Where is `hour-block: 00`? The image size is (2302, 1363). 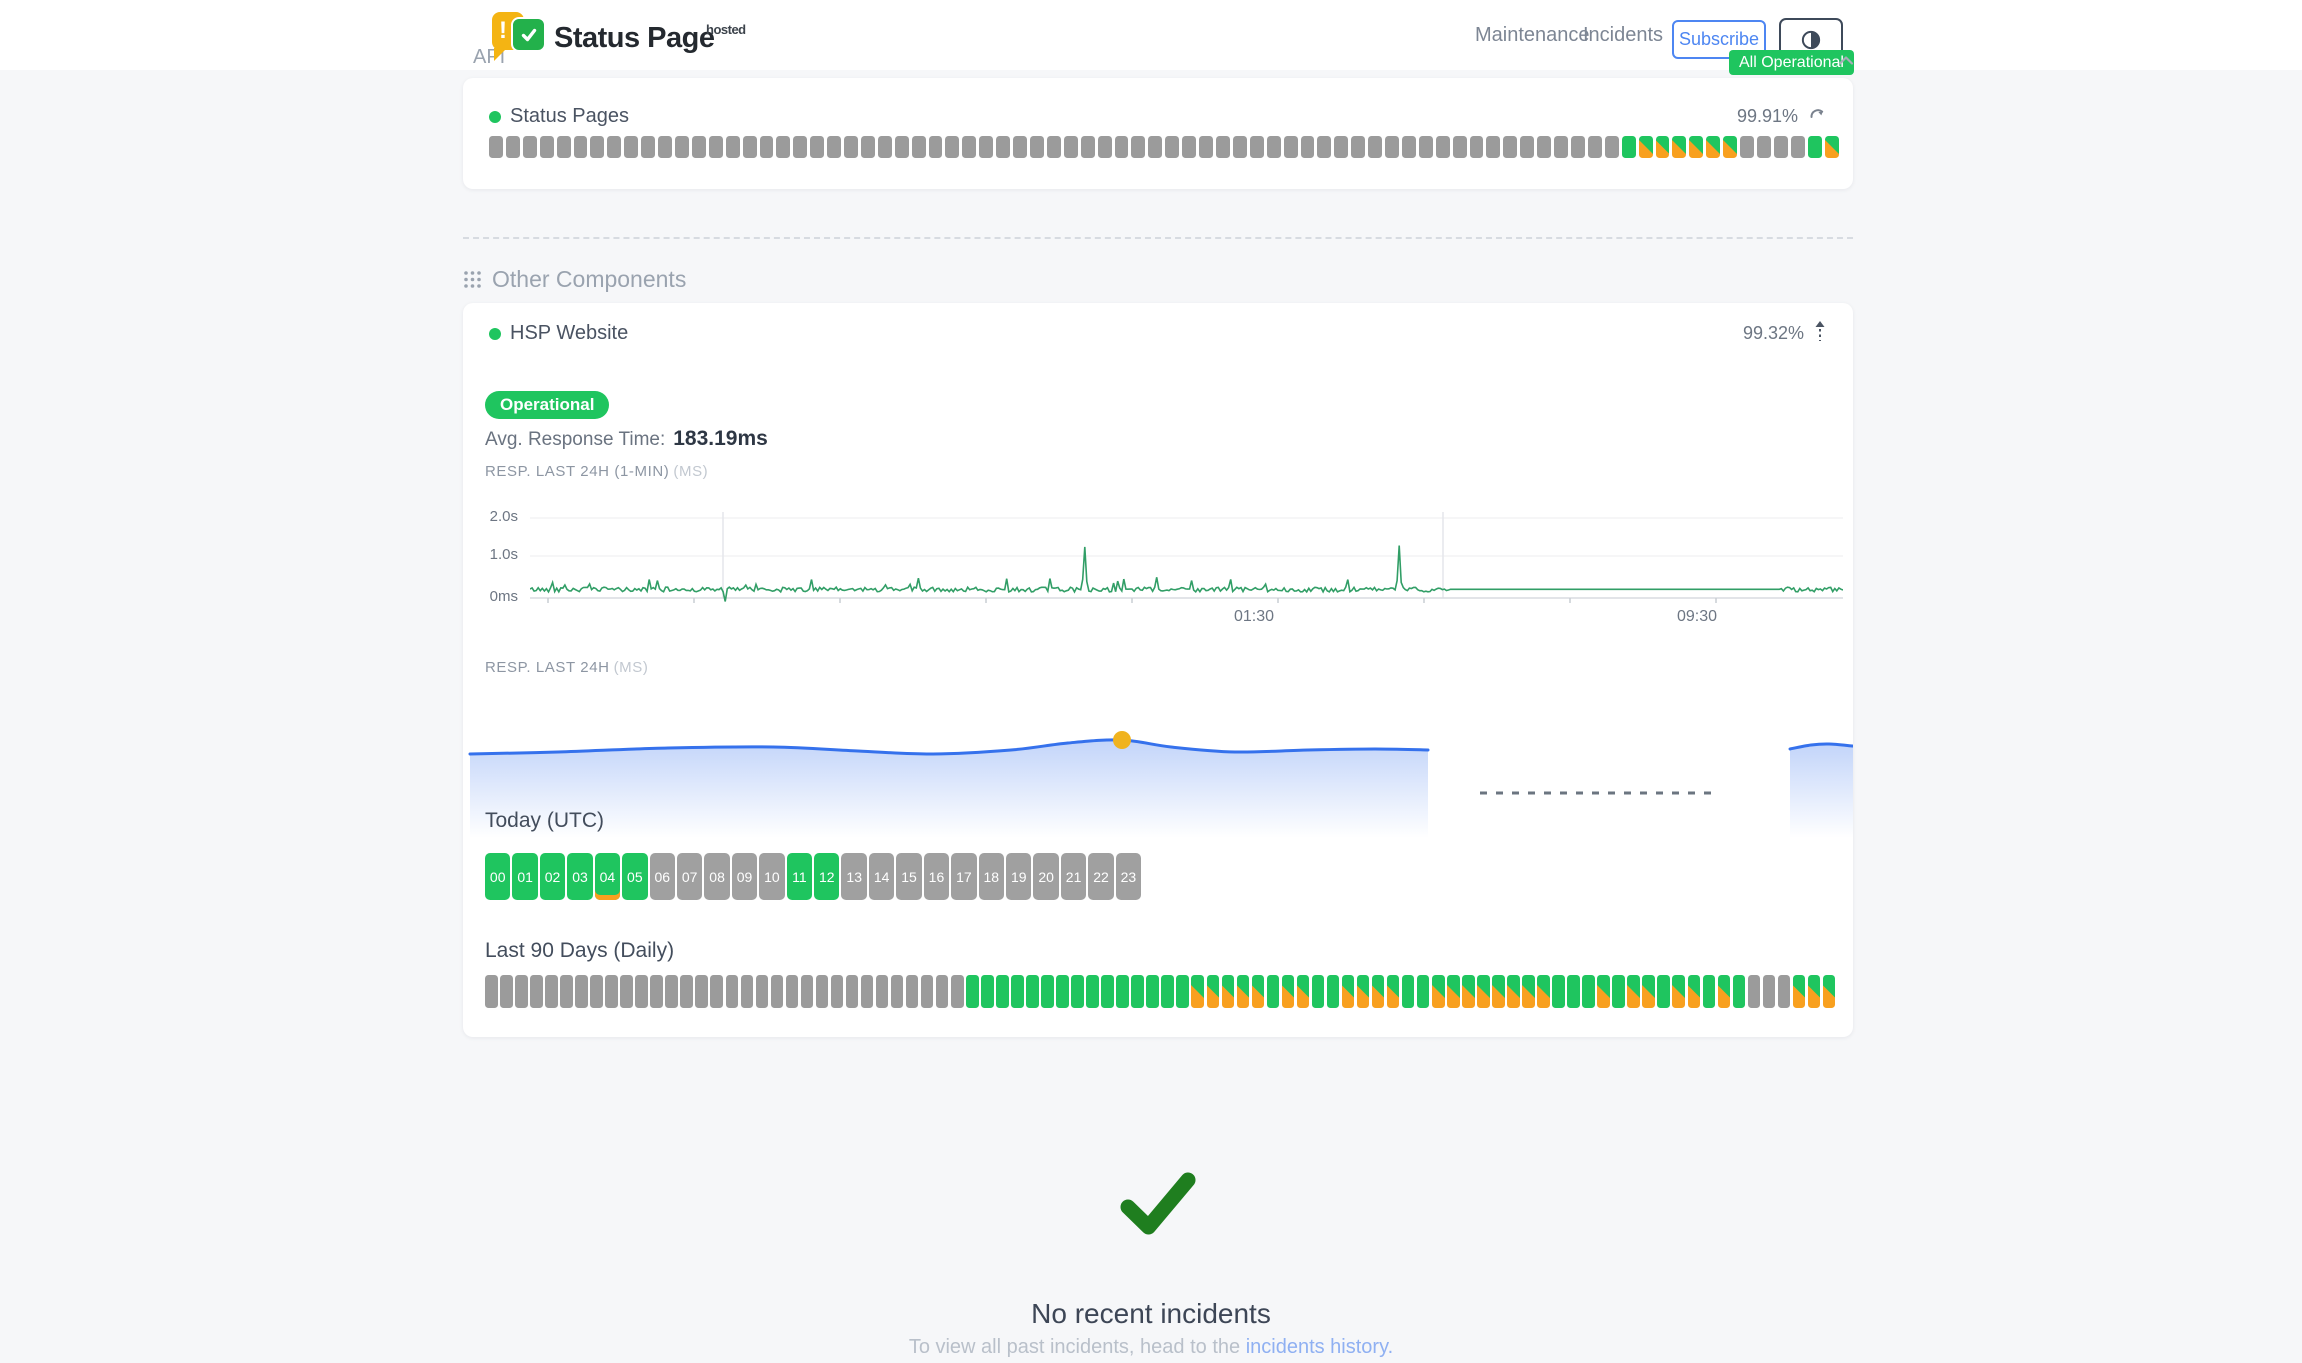
hour-block: 00 is located at coordinates (498, 876).